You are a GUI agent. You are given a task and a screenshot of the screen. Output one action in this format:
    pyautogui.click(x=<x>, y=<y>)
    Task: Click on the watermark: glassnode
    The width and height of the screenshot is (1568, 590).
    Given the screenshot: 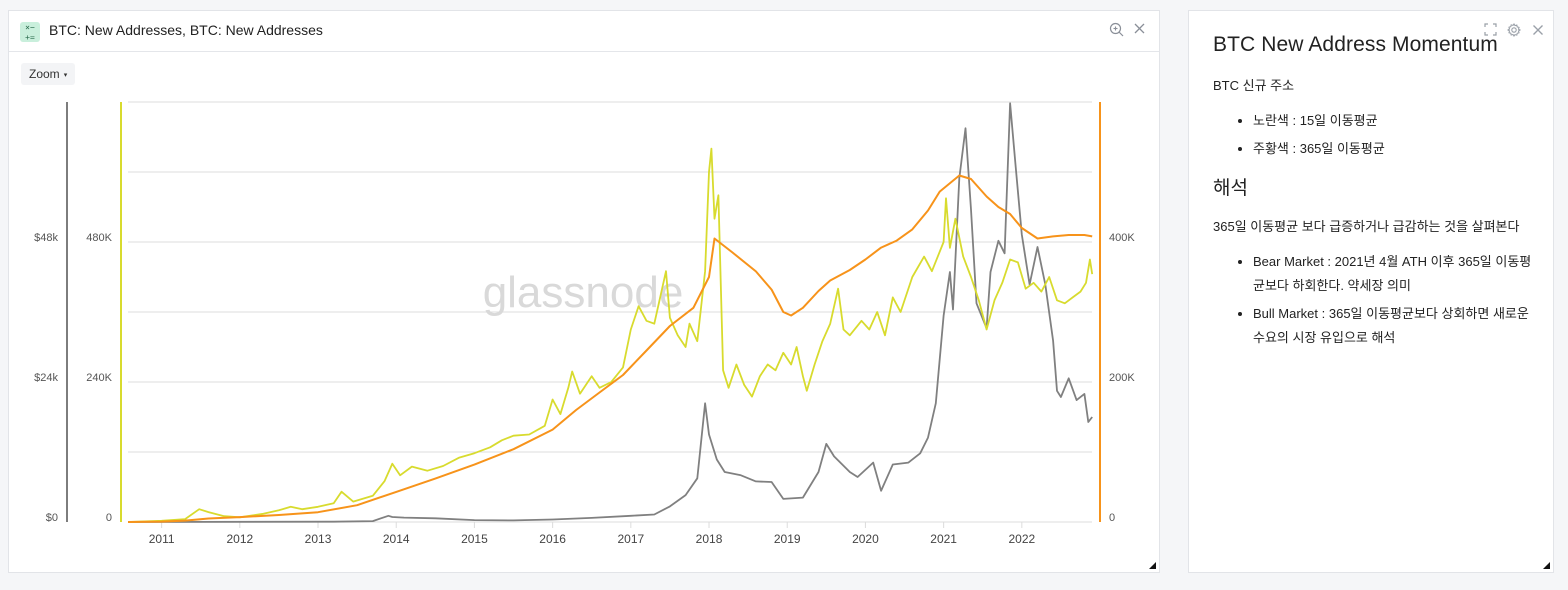 What is the action you would take?
    pyautogui.click(x=583, y=292)
    